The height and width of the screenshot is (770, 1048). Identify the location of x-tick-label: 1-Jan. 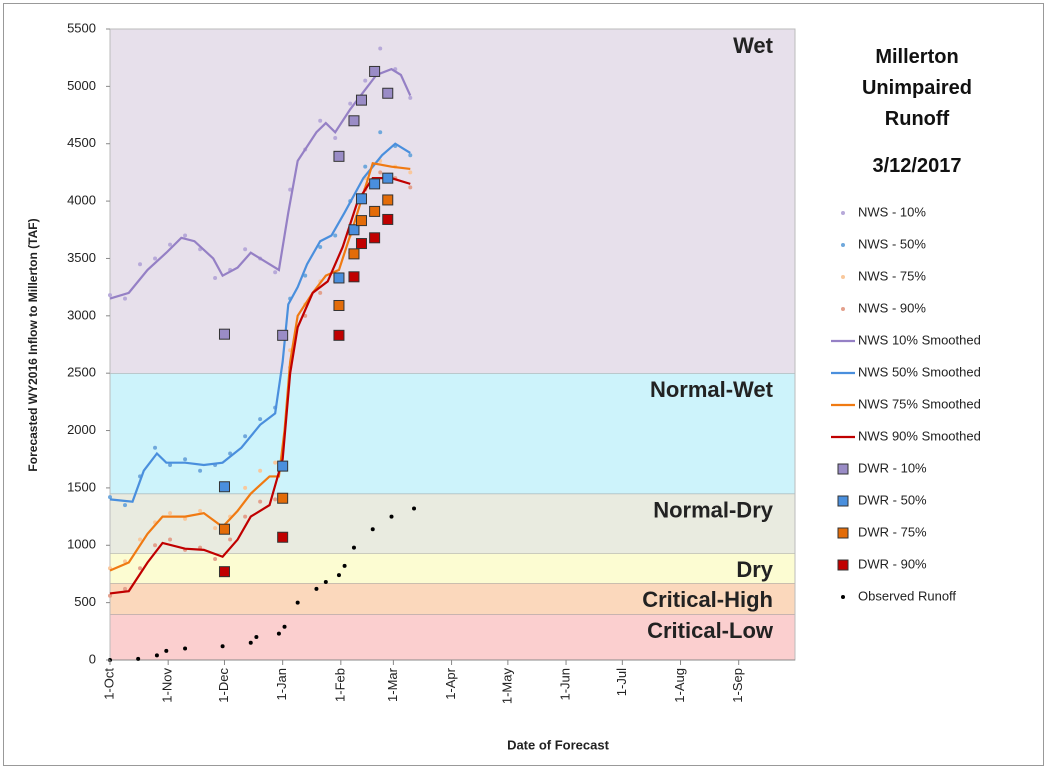
(281, 684).